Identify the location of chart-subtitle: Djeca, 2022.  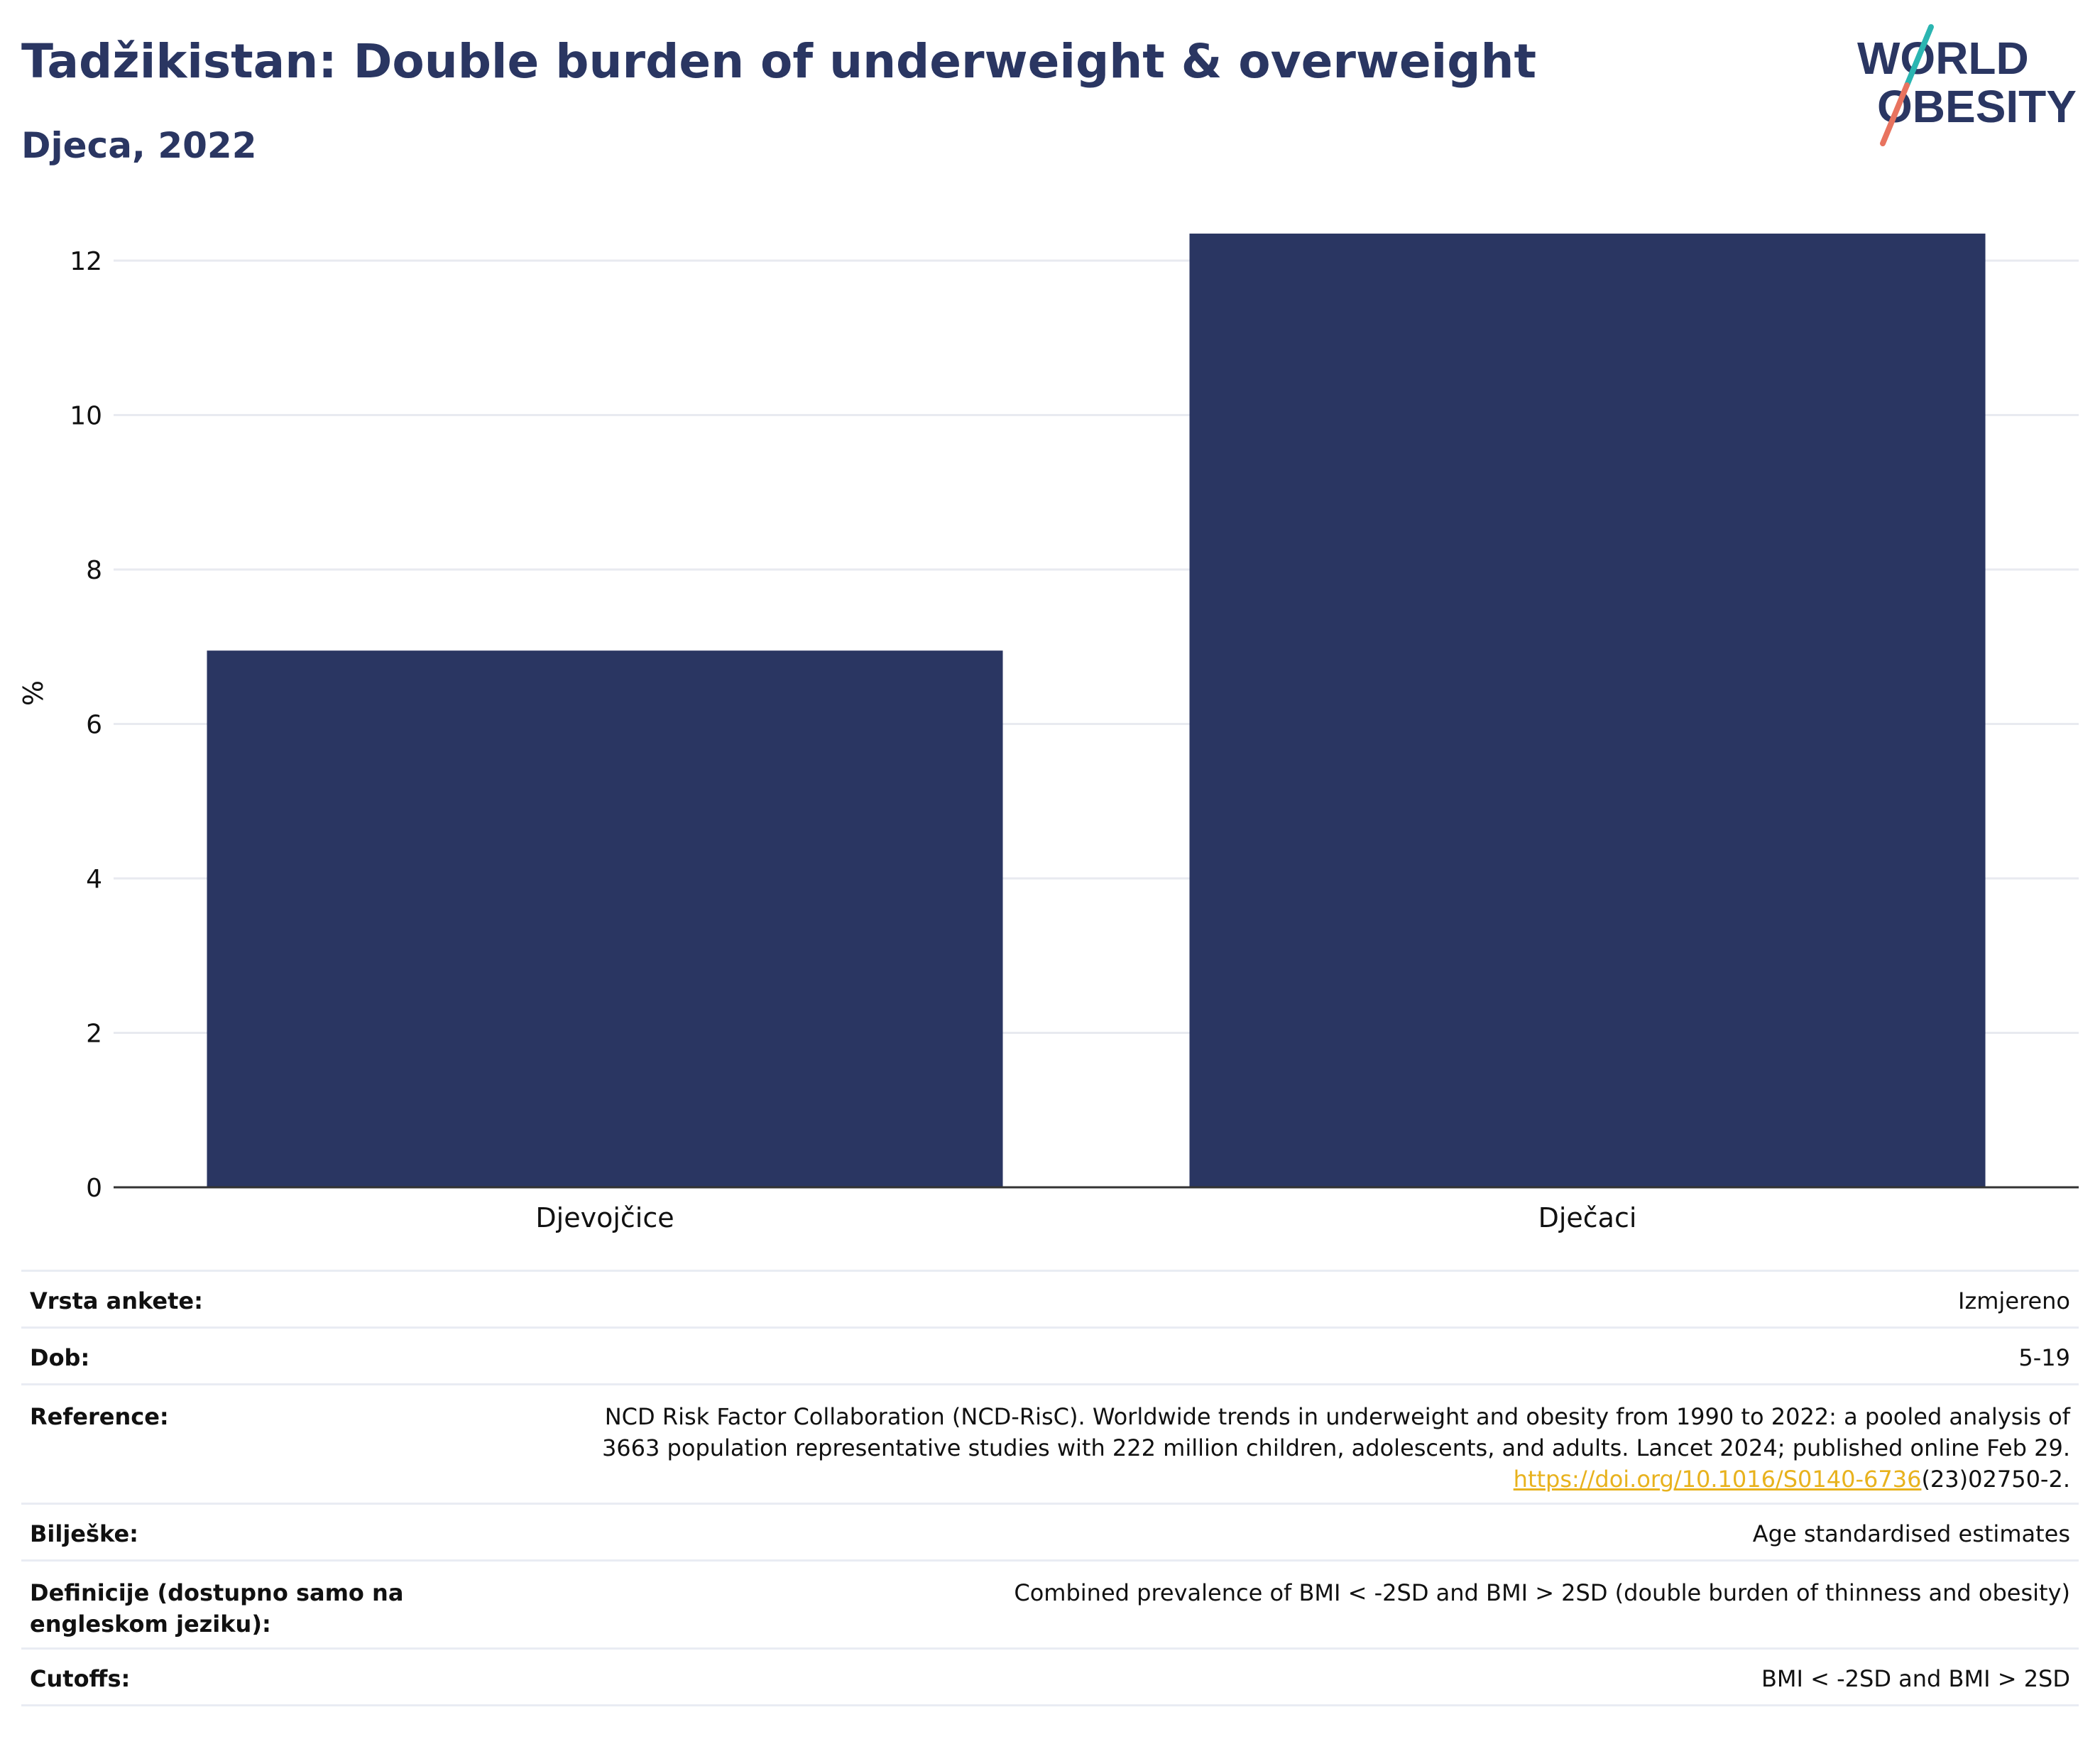
(139, 145).